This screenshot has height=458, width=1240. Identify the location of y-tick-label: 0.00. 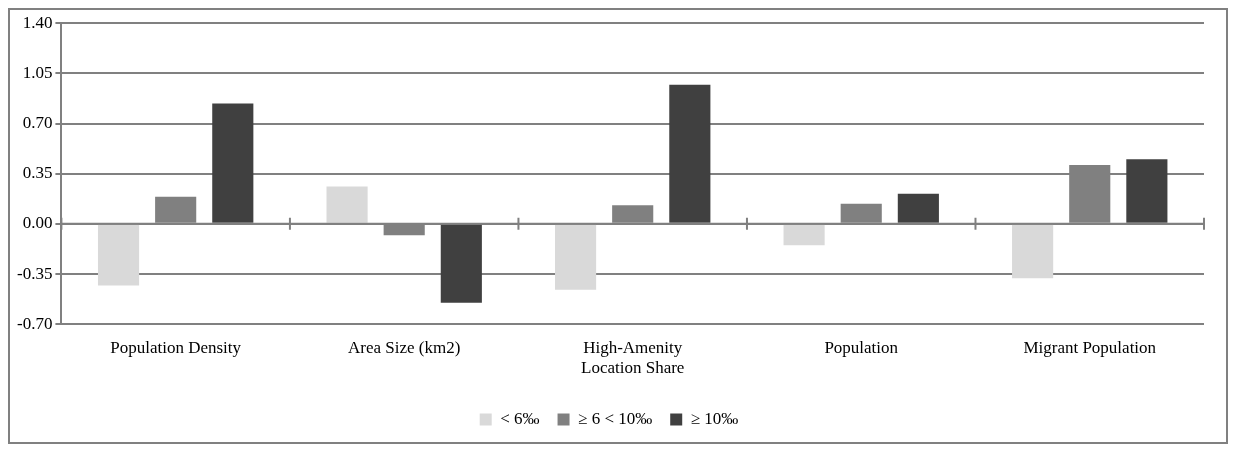
(37, 223).